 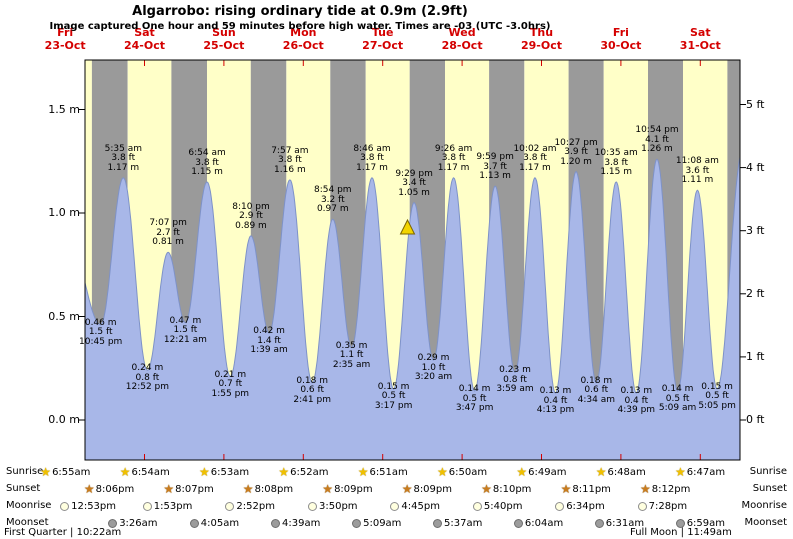 I want to click on sunset-entry: ★ 8:07pm, so click(x=188, y=489).